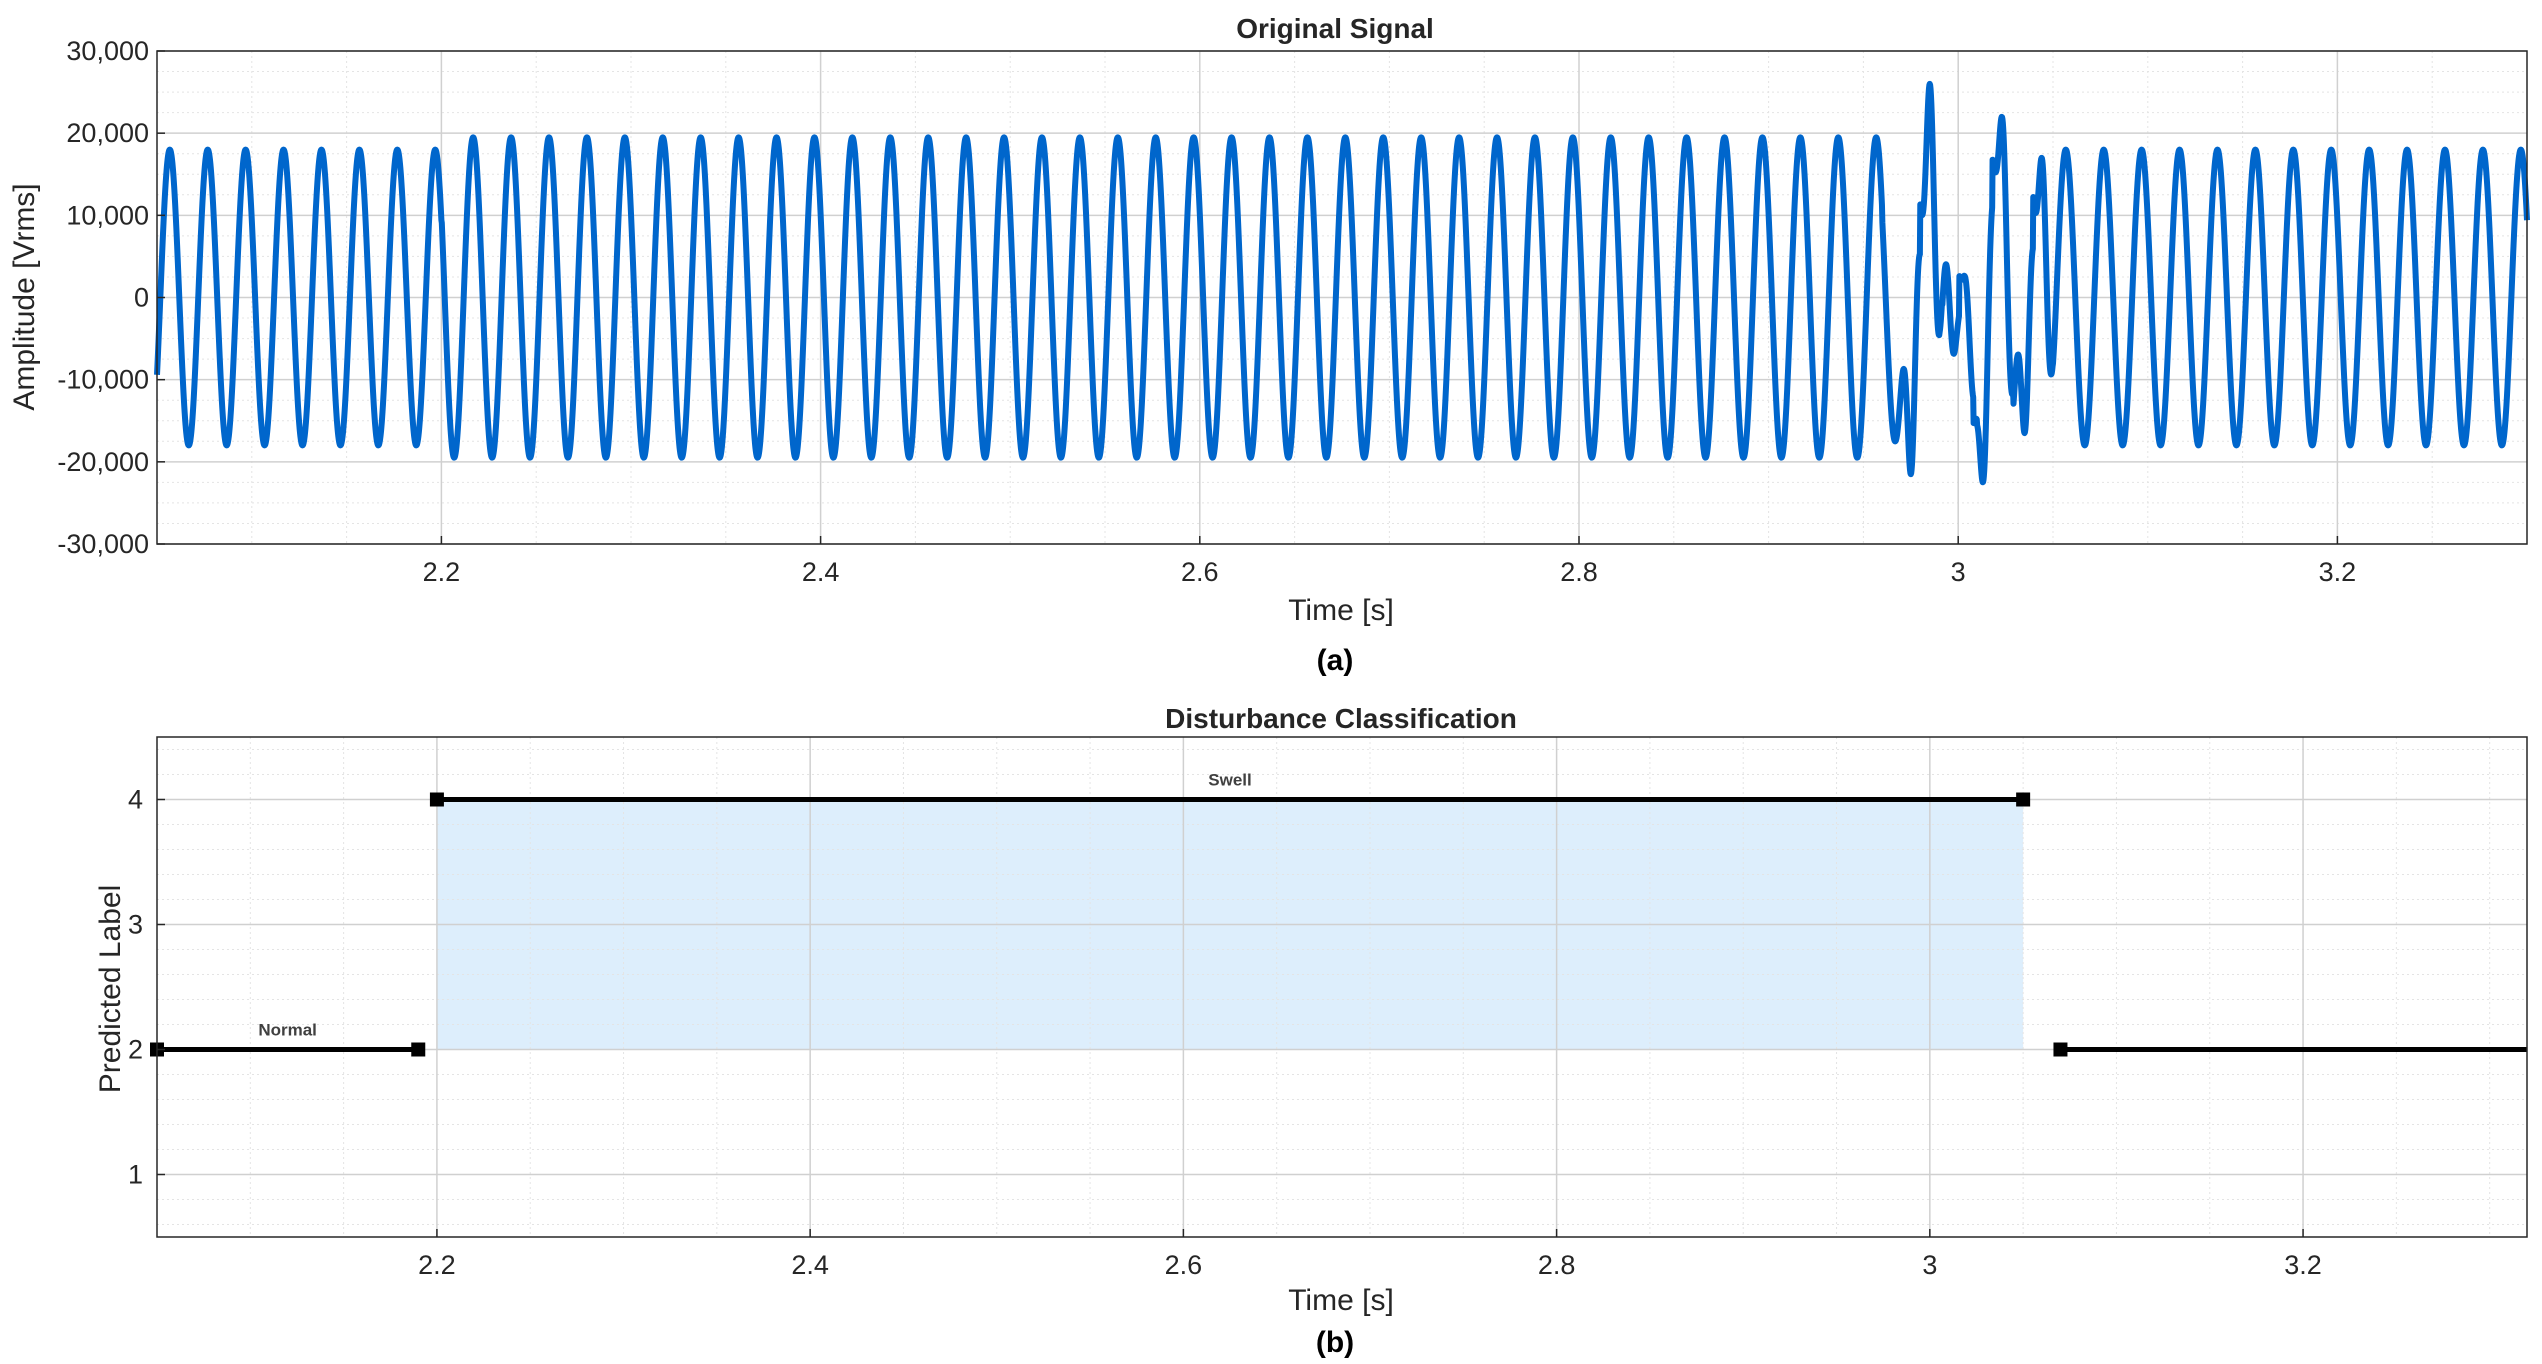 This screenshot has height=1364, width=2542. What do you see at coordinates (287, 1030) in the screenshot?
I see `segment-label: Normal` at bounding box center [287, 1030].